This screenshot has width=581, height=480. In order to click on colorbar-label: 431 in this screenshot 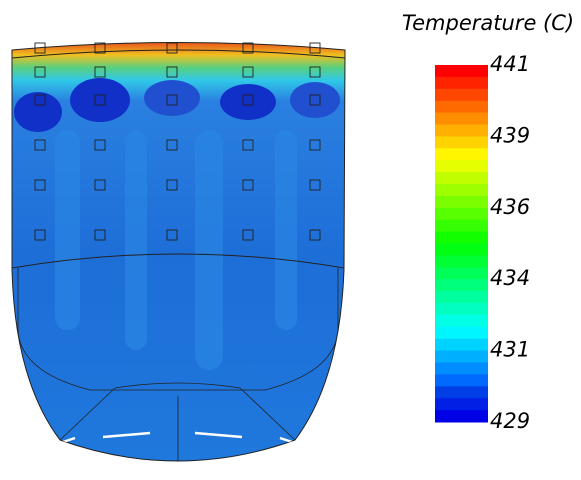, I will do `click(510, 350)`.